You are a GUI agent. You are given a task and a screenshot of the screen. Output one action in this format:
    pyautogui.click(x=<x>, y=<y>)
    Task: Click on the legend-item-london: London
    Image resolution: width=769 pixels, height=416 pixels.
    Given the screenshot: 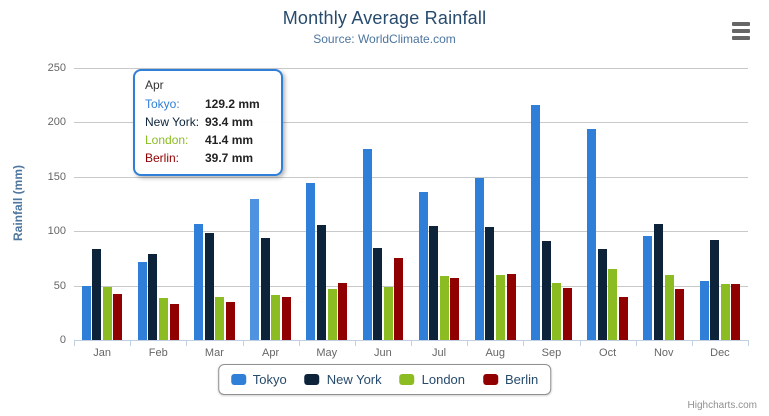 What is the action you would take?
    pyautogui.click(x=432, y=379)
    